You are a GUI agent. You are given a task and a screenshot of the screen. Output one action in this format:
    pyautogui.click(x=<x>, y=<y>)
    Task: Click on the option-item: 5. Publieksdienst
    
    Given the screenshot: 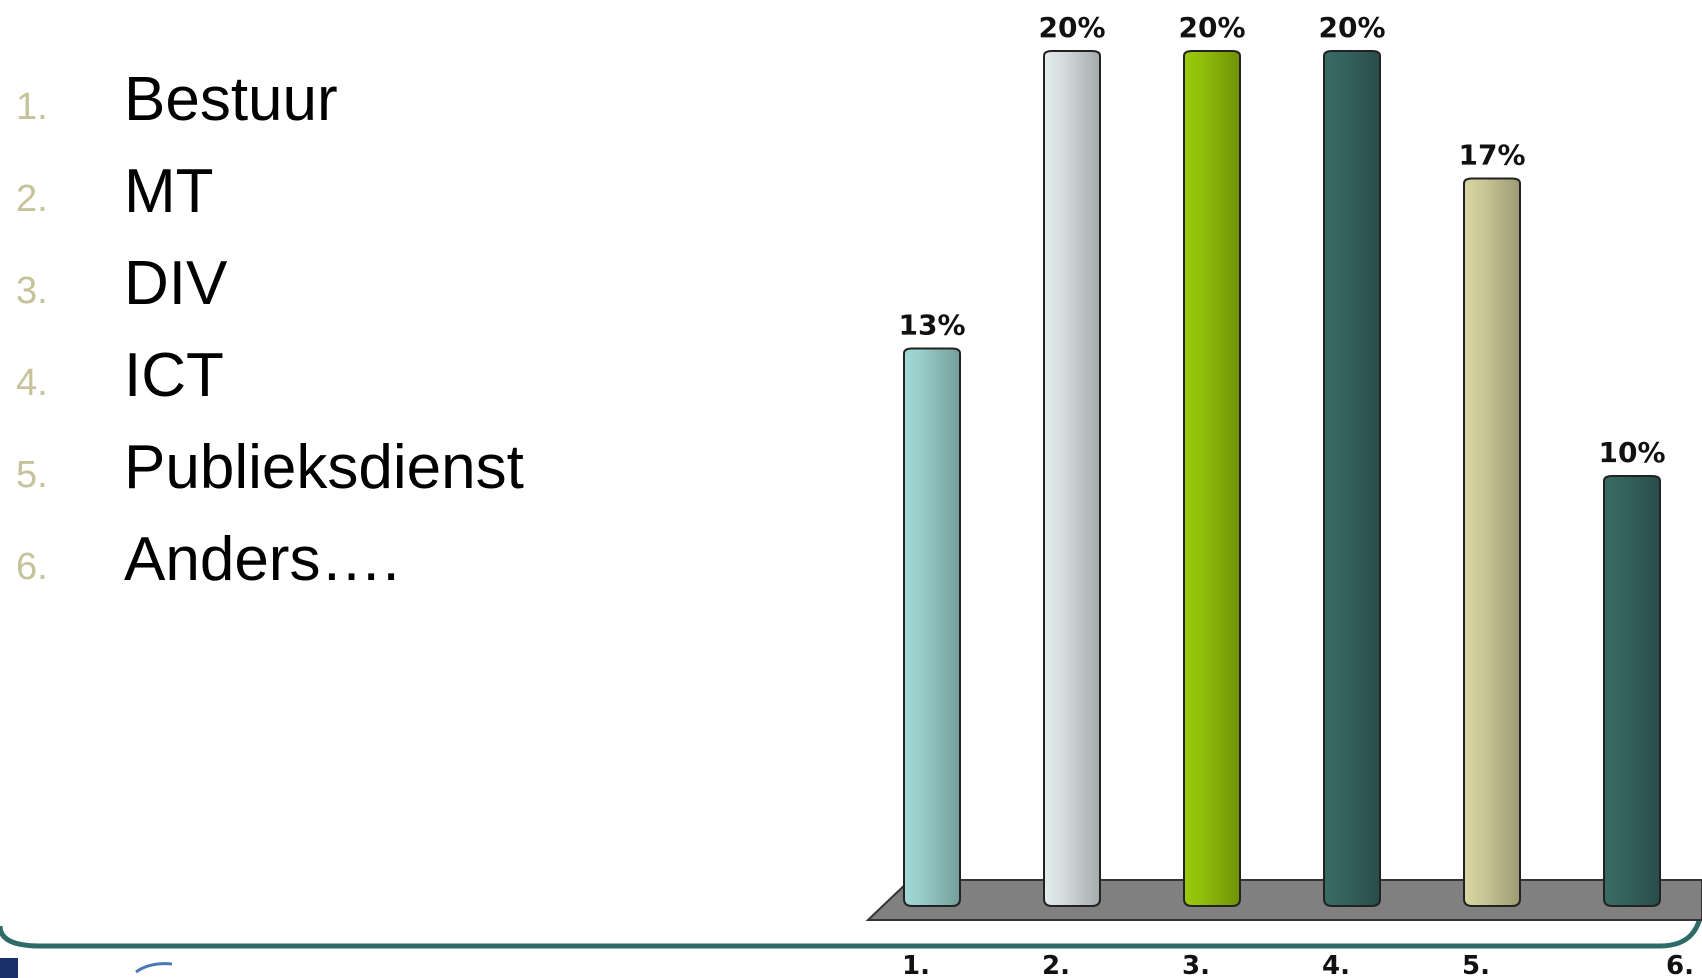 What is the action you would take?
    pyautogui.click(x=300, y=472)
    